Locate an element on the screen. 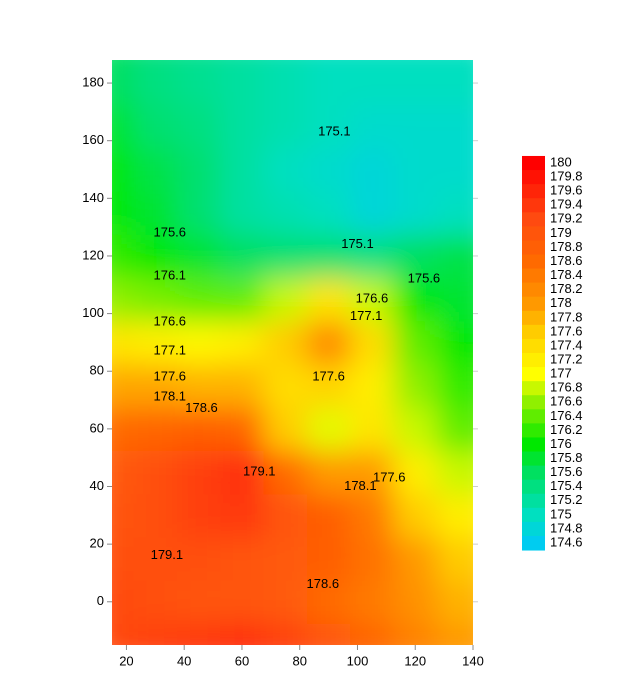 The image size is (623, 675). colorbar-label: 175 is located at coordinates (561, 513).